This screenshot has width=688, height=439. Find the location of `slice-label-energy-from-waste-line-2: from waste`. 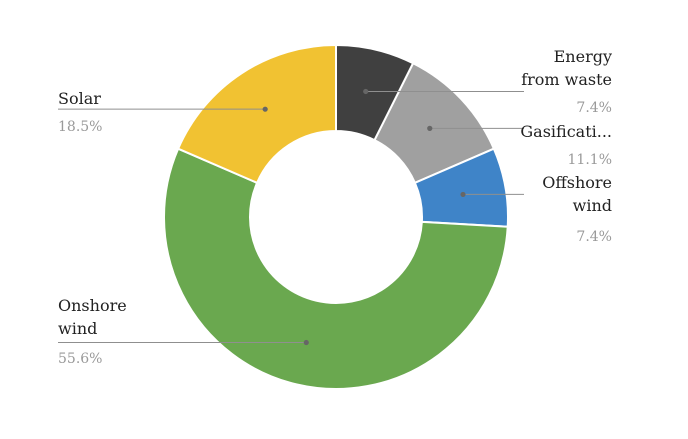

slice-label-energy-from-waste-line-2: from waste is located at coordinates (566, 79).